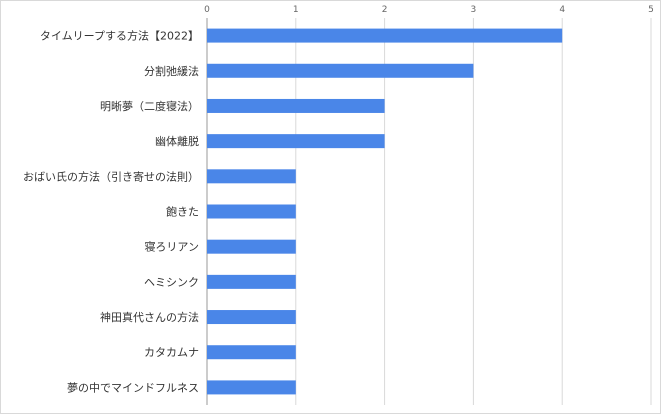  Describe the element at coordinates (562, 10) in the screenshot. I see `x-tick-label: 4` at that location.